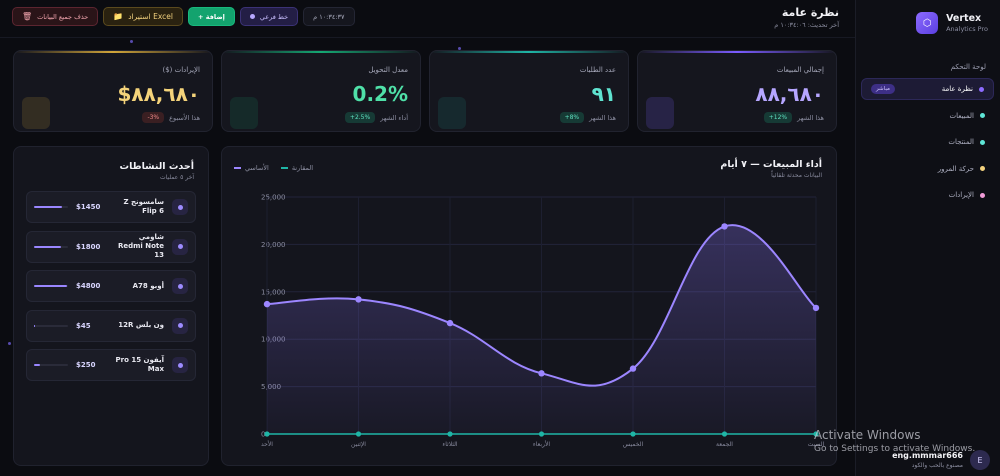  I want to click on sidebar-item-sales: المبيعات, so click(927, 116).